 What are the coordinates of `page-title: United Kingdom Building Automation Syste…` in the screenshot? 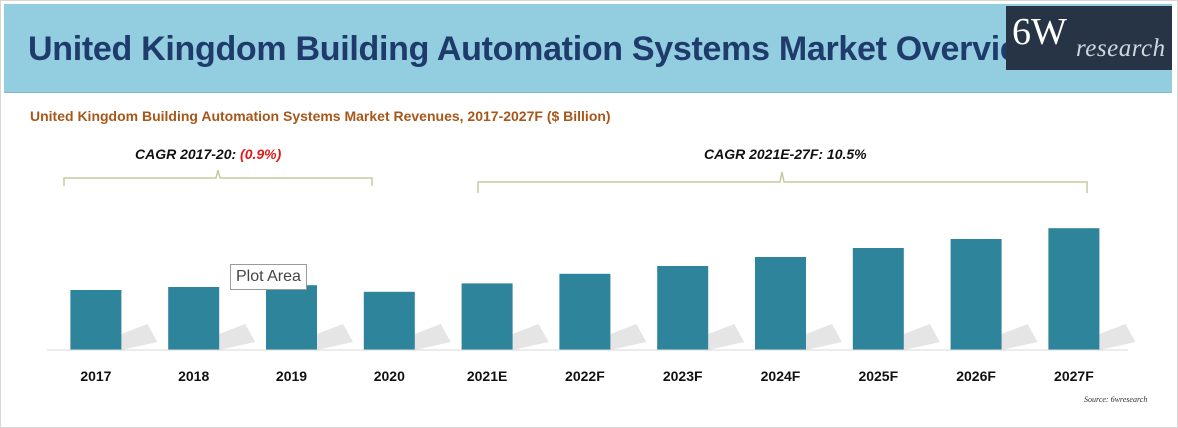 It's located at (536, 49).